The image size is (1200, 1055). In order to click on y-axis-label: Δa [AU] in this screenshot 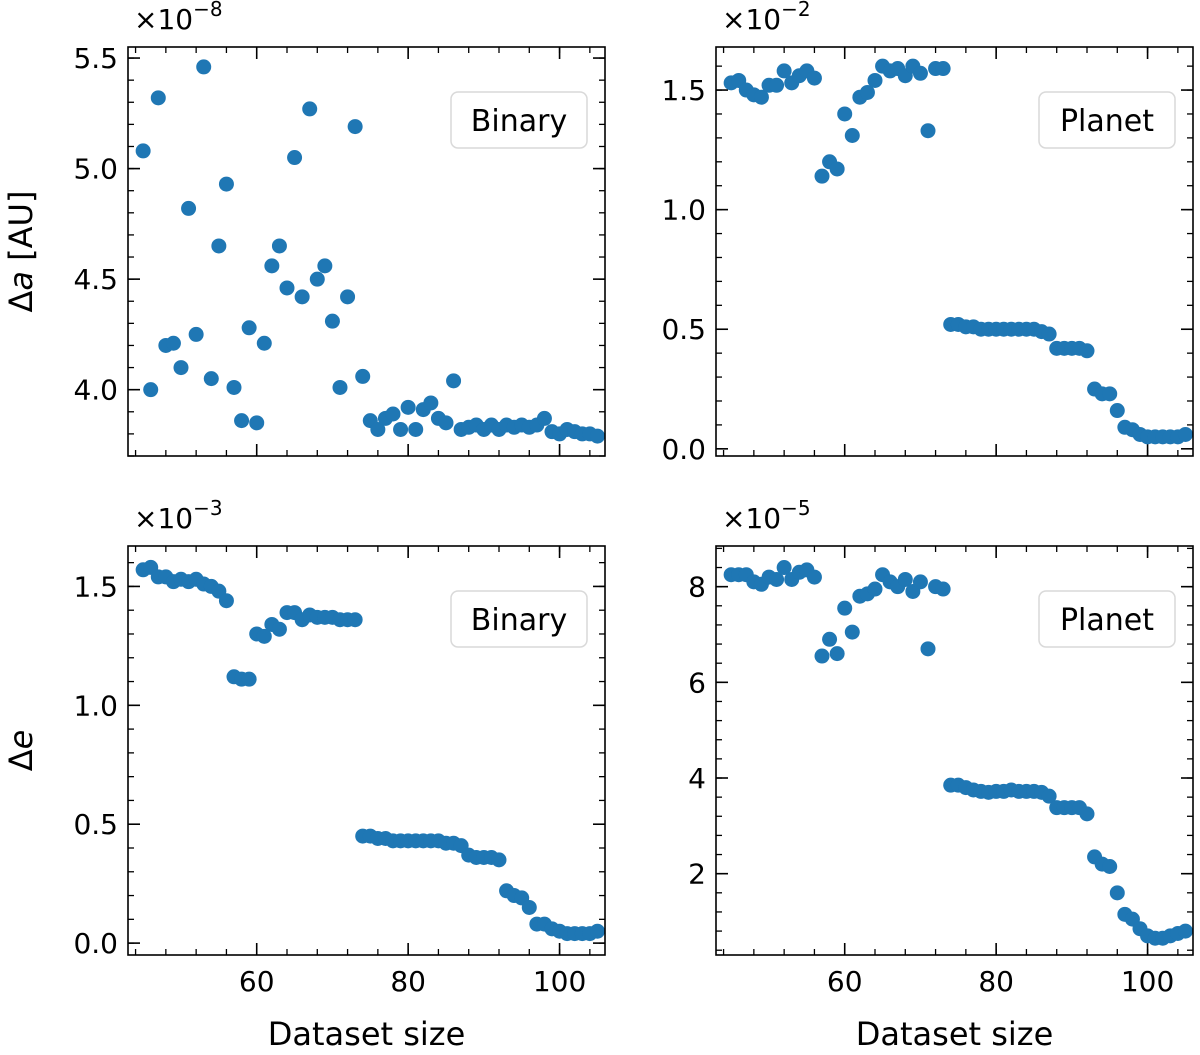, I will do `click(21, 252)`.